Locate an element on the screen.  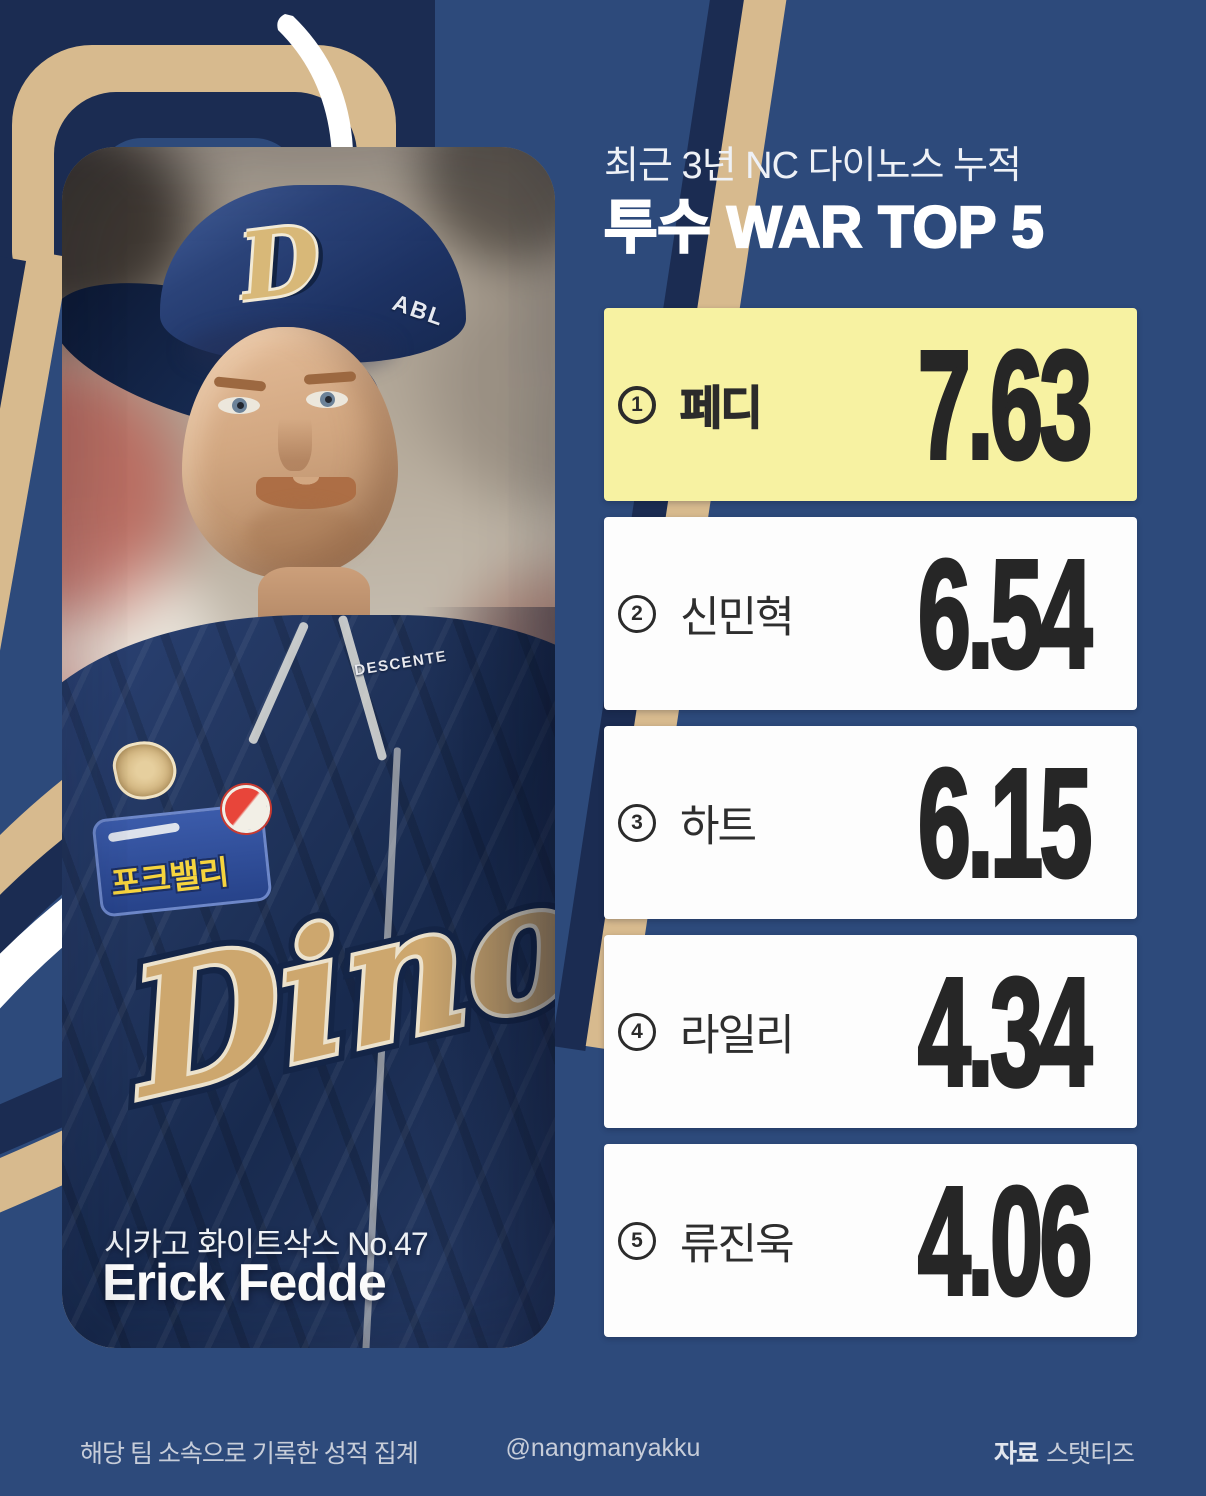
rank-number: 5 is located at coordinates (637, 1240).